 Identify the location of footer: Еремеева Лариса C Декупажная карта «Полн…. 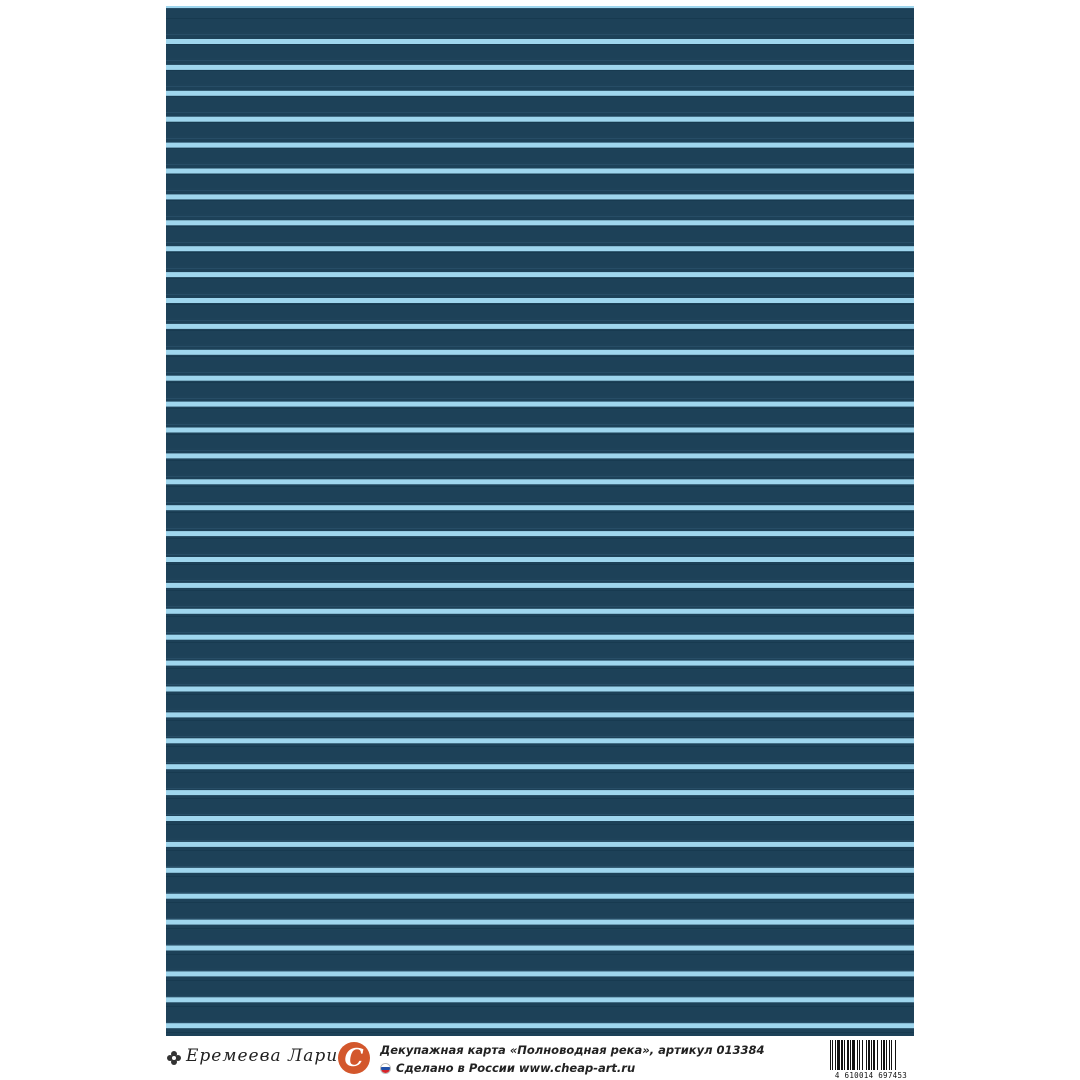
(540, 1060).